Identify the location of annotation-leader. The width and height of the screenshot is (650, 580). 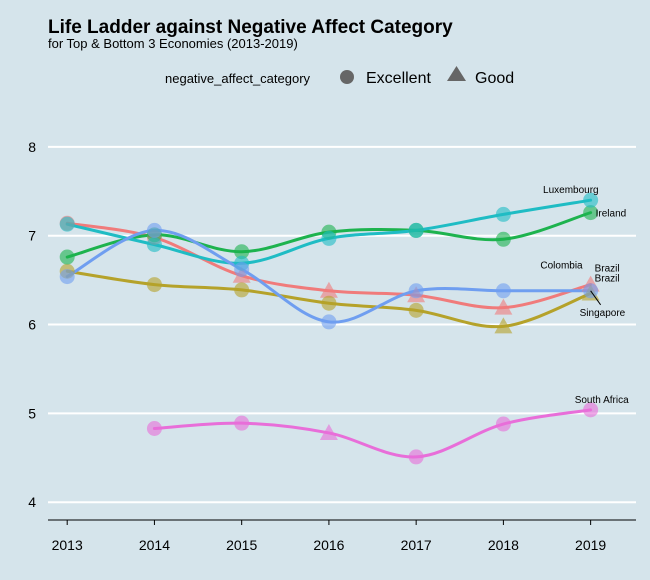
(596, 298).